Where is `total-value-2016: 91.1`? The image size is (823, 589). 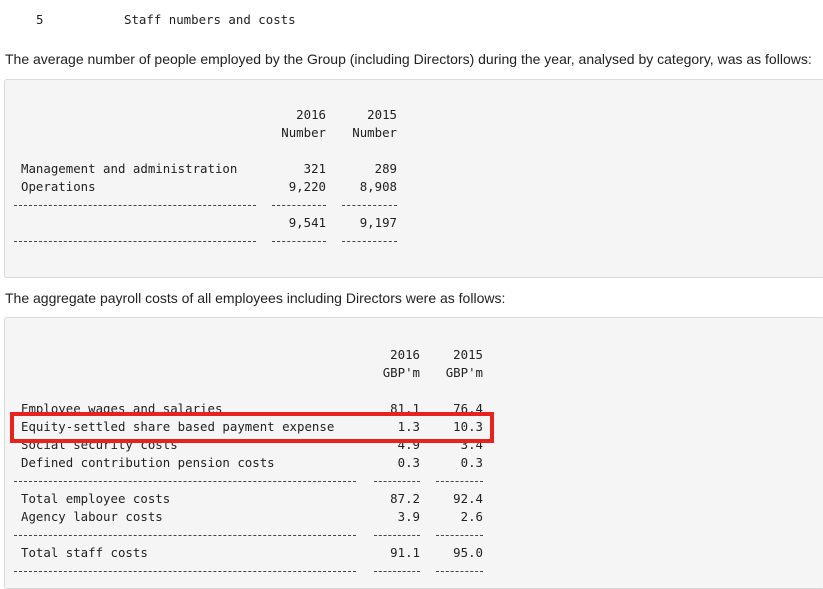 total-value-2016: 91.1 is located at coordinates (405, 552).